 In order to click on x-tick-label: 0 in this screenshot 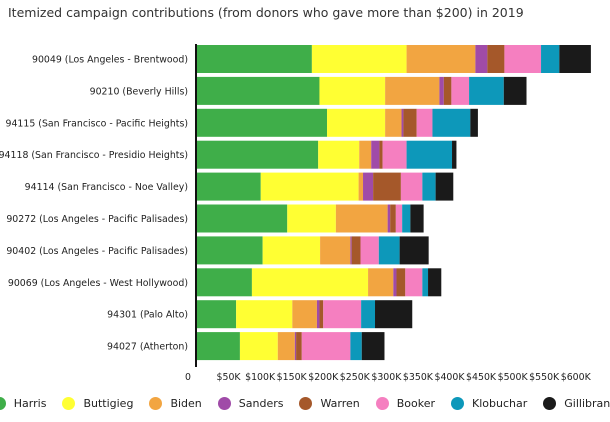, I will do `click(188, 377)`.